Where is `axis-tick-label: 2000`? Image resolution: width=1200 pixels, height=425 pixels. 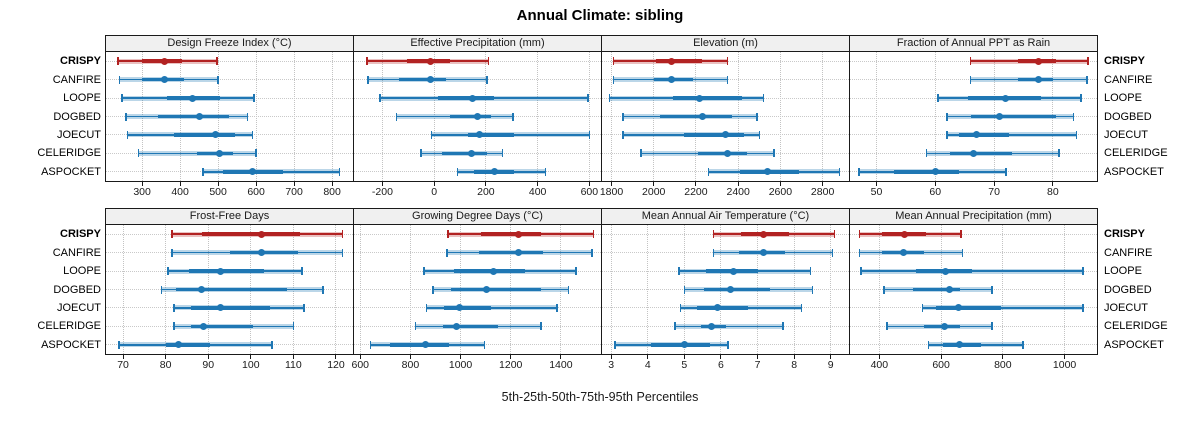 axis-tick-label: 2000 is located at coordinates (654, 192).